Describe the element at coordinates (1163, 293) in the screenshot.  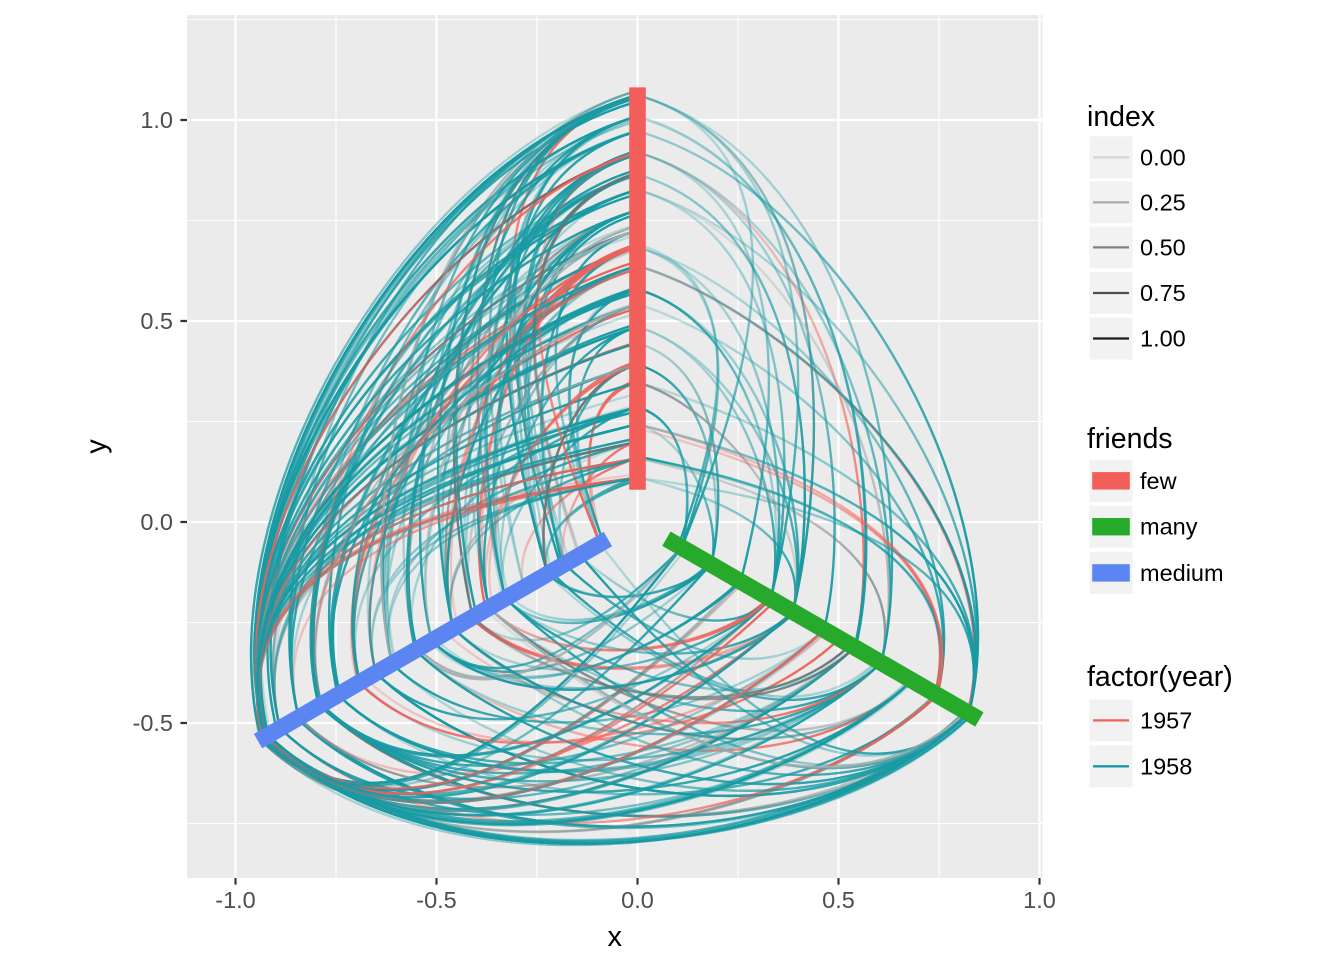
I see `svg-text: 0.75` at that location.